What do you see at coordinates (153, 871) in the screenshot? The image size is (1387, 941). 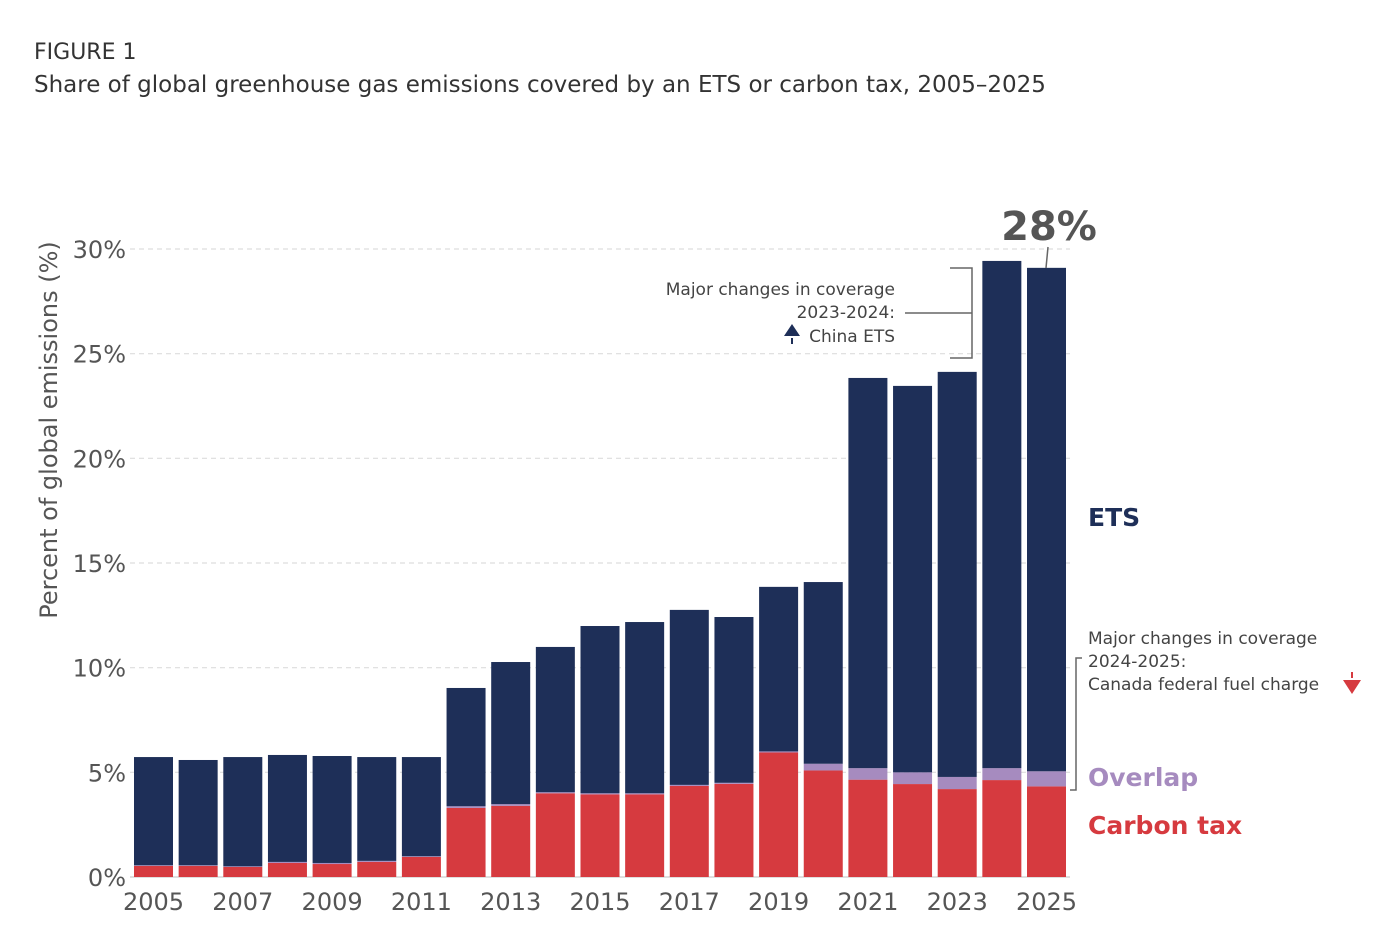 I see `bar-carbon-tax-2005` at bounding box center [153, 871].